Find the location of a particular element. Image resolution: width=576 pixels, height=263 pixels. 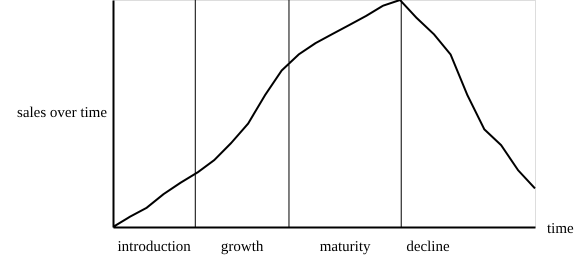

y-axis-title: sales over time is located at coordinates (62, 113).